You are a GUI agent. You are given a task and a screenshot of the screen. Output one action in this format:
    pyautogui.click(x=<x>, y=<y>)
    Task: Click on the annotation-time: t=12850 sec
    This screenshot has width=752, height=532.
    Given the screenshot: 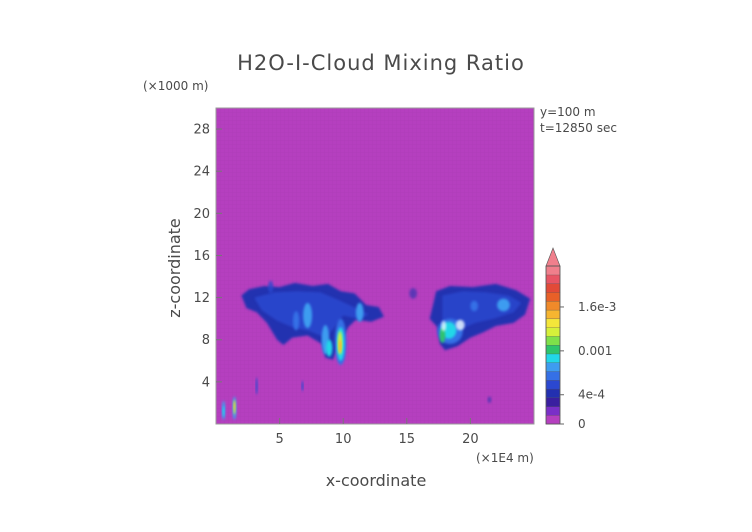 What is the action you would take?
    pyautogui.click(x=578, y=128)
    